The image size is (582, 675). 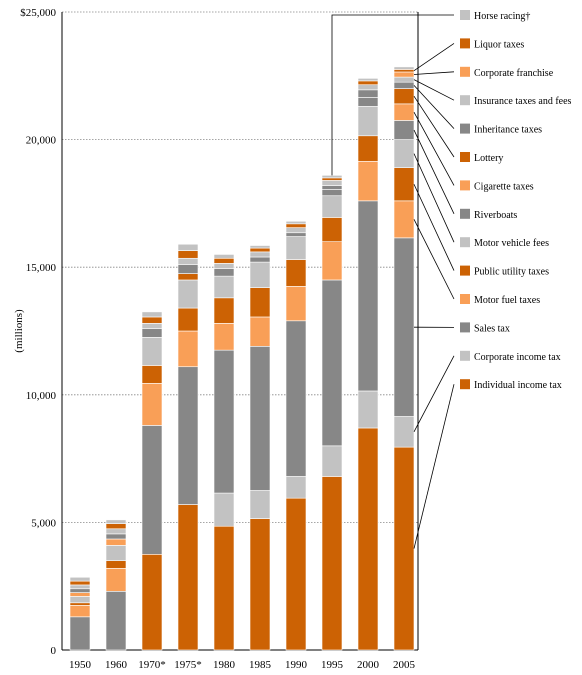 I want to click on y-tick-label: 0, so click(x=54, y=651).